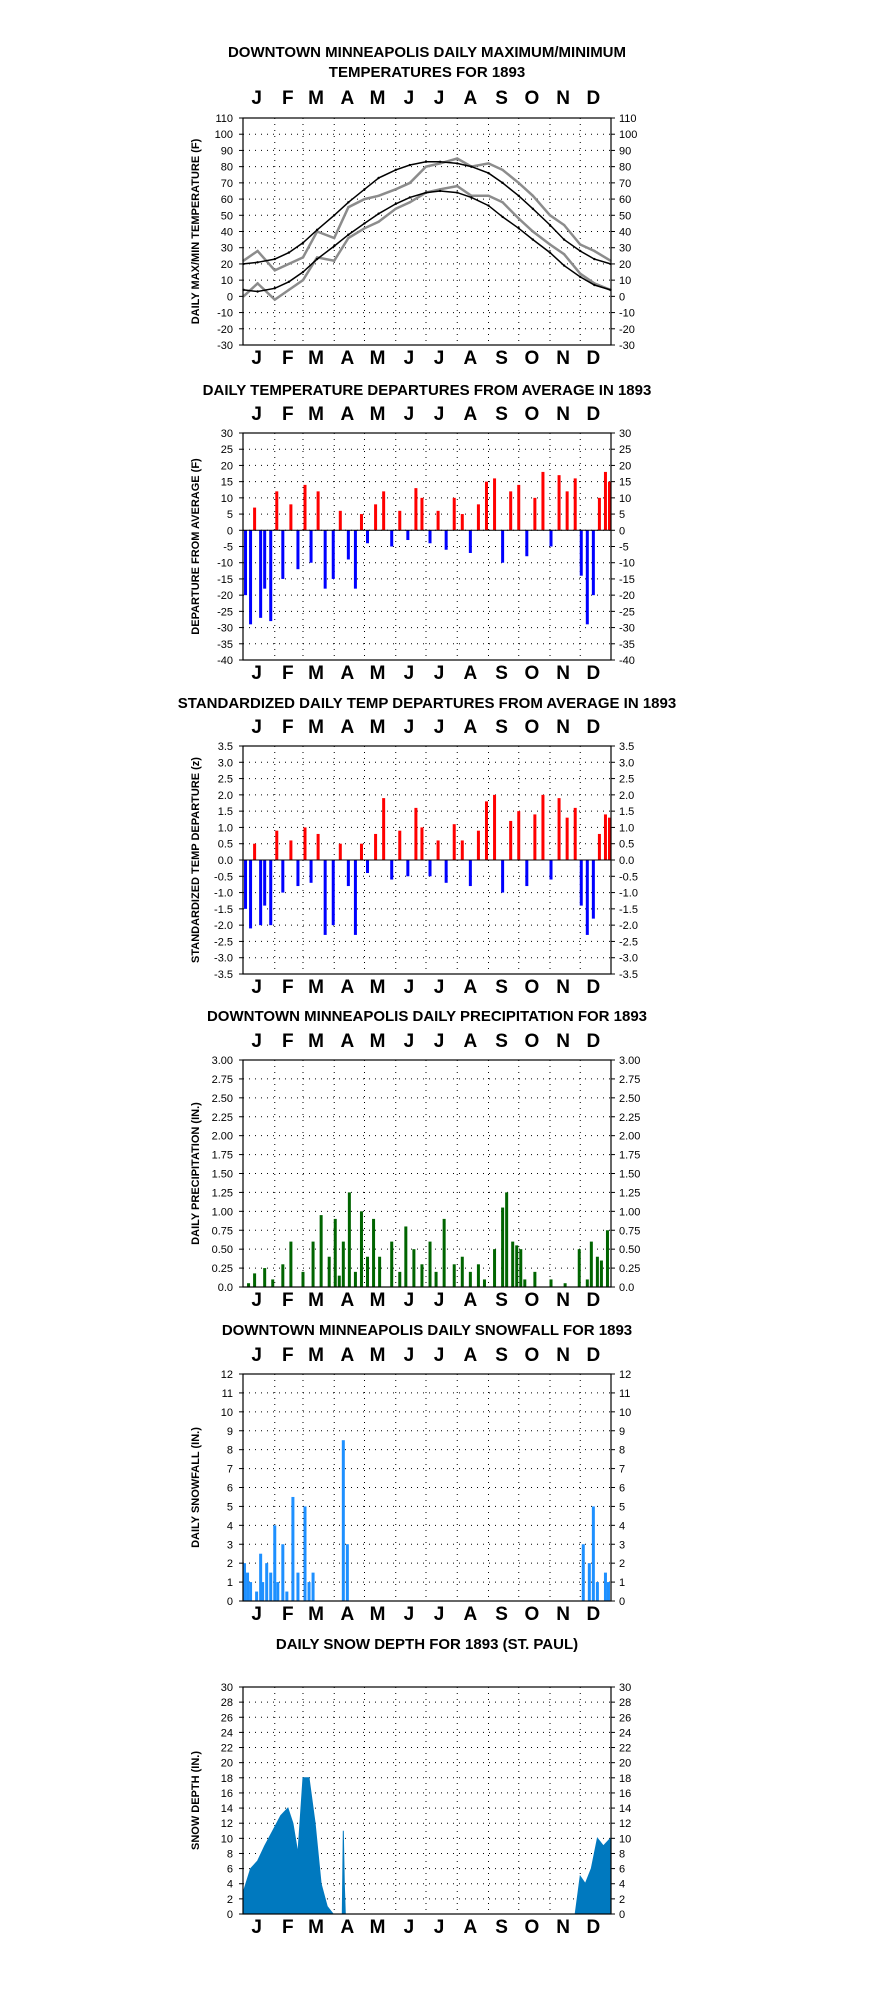 The height and width of the screenshot is (1989, 883). I want to click on chart4-y-tick-left: 0.25, so click(222, 1269).